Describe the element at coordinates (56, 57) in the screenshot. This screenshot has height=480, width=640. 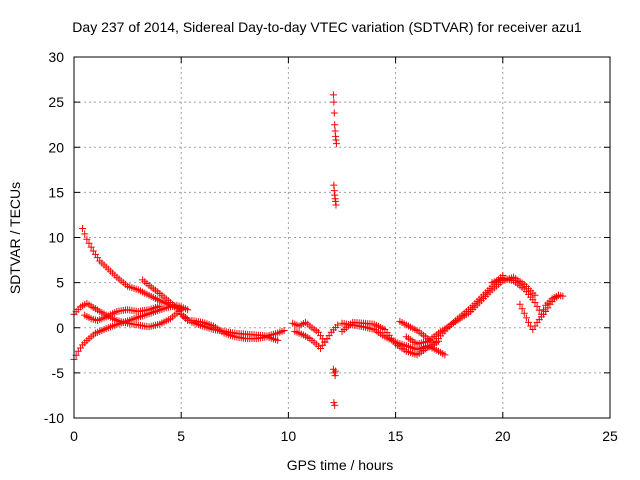
I see `y-tick-label-8: 30` at that location.